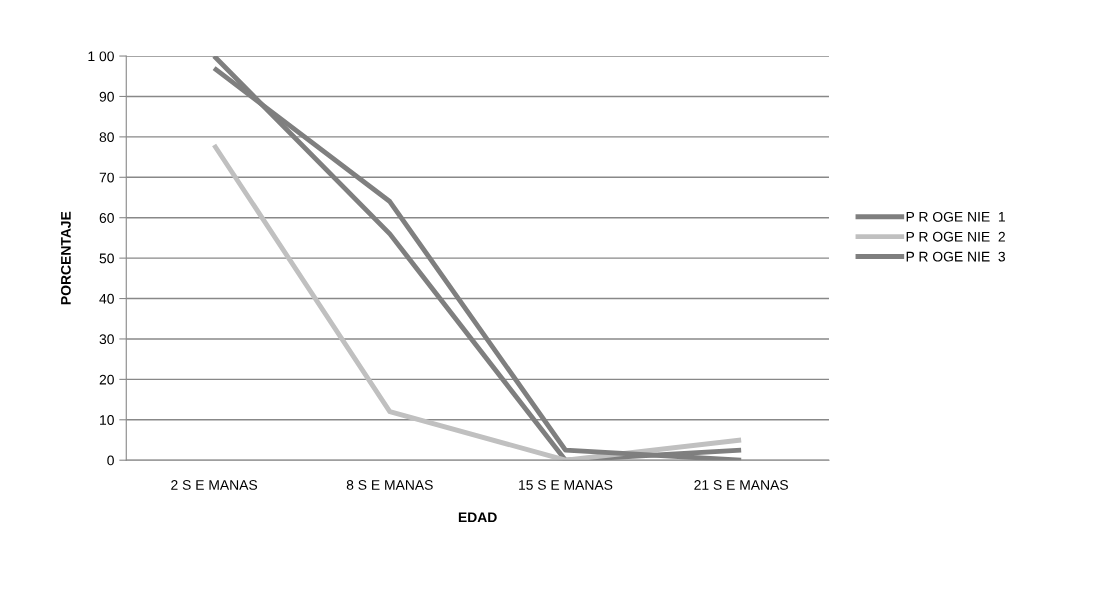 This screenshot has height=590, width=1098. Describe the element at coordinates (101, 56) in the screenshot. I see `y-tick-label: 1 00` at that location.